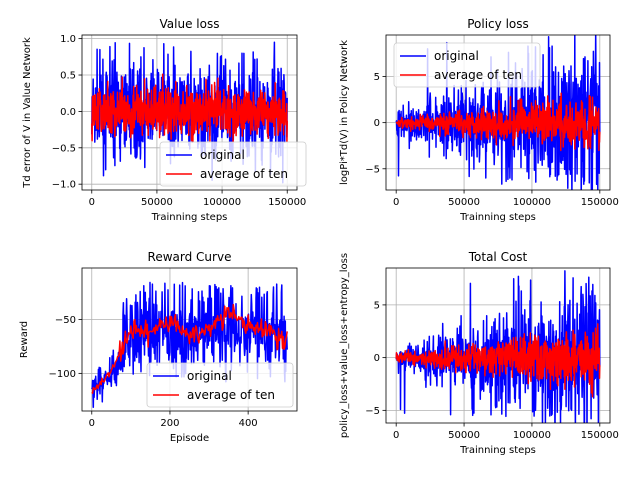 This screenshot has width=640, height=480. I want to click on x-tick-label: 400, so click(248, 423).